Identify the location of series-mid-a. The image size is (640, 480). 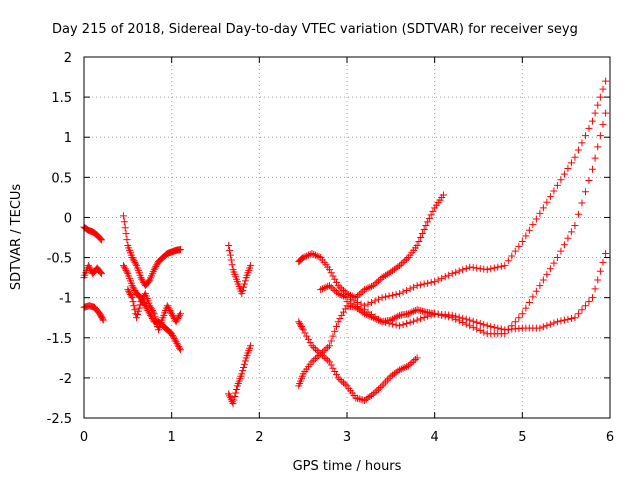
(151, 251).